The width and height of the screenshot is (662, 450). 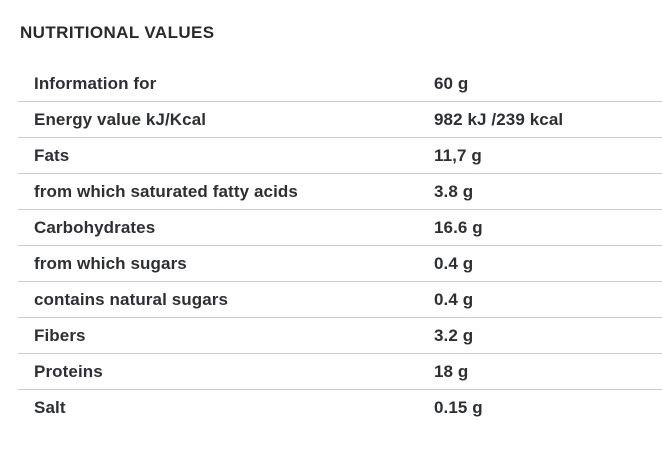 What do you see at coordinates (454, 191) in the screenshot?
I see `row-value: 3.8 g` at bounding box center [454, 191].